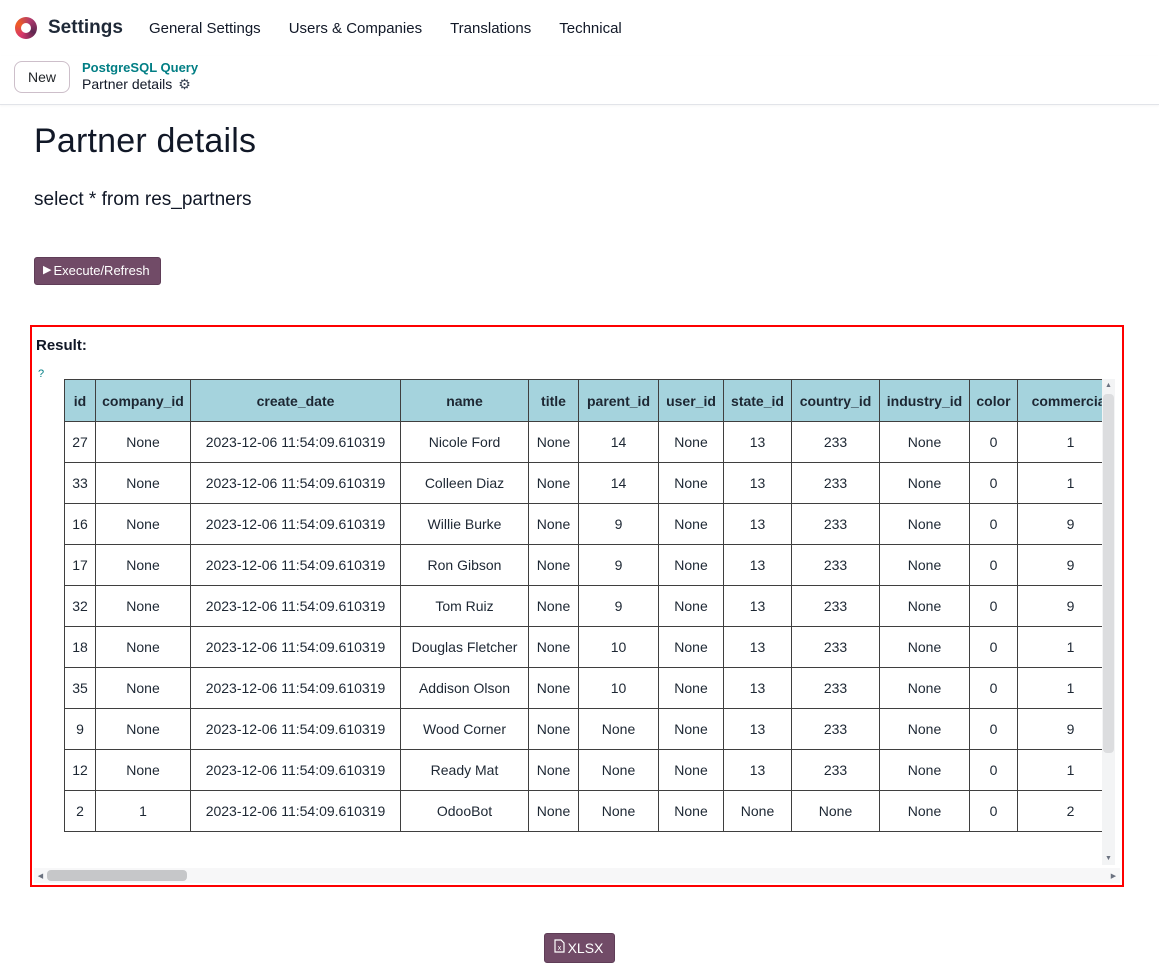  I want to click on menu-item-users-companies: Users & Companies, so click(355, 28).